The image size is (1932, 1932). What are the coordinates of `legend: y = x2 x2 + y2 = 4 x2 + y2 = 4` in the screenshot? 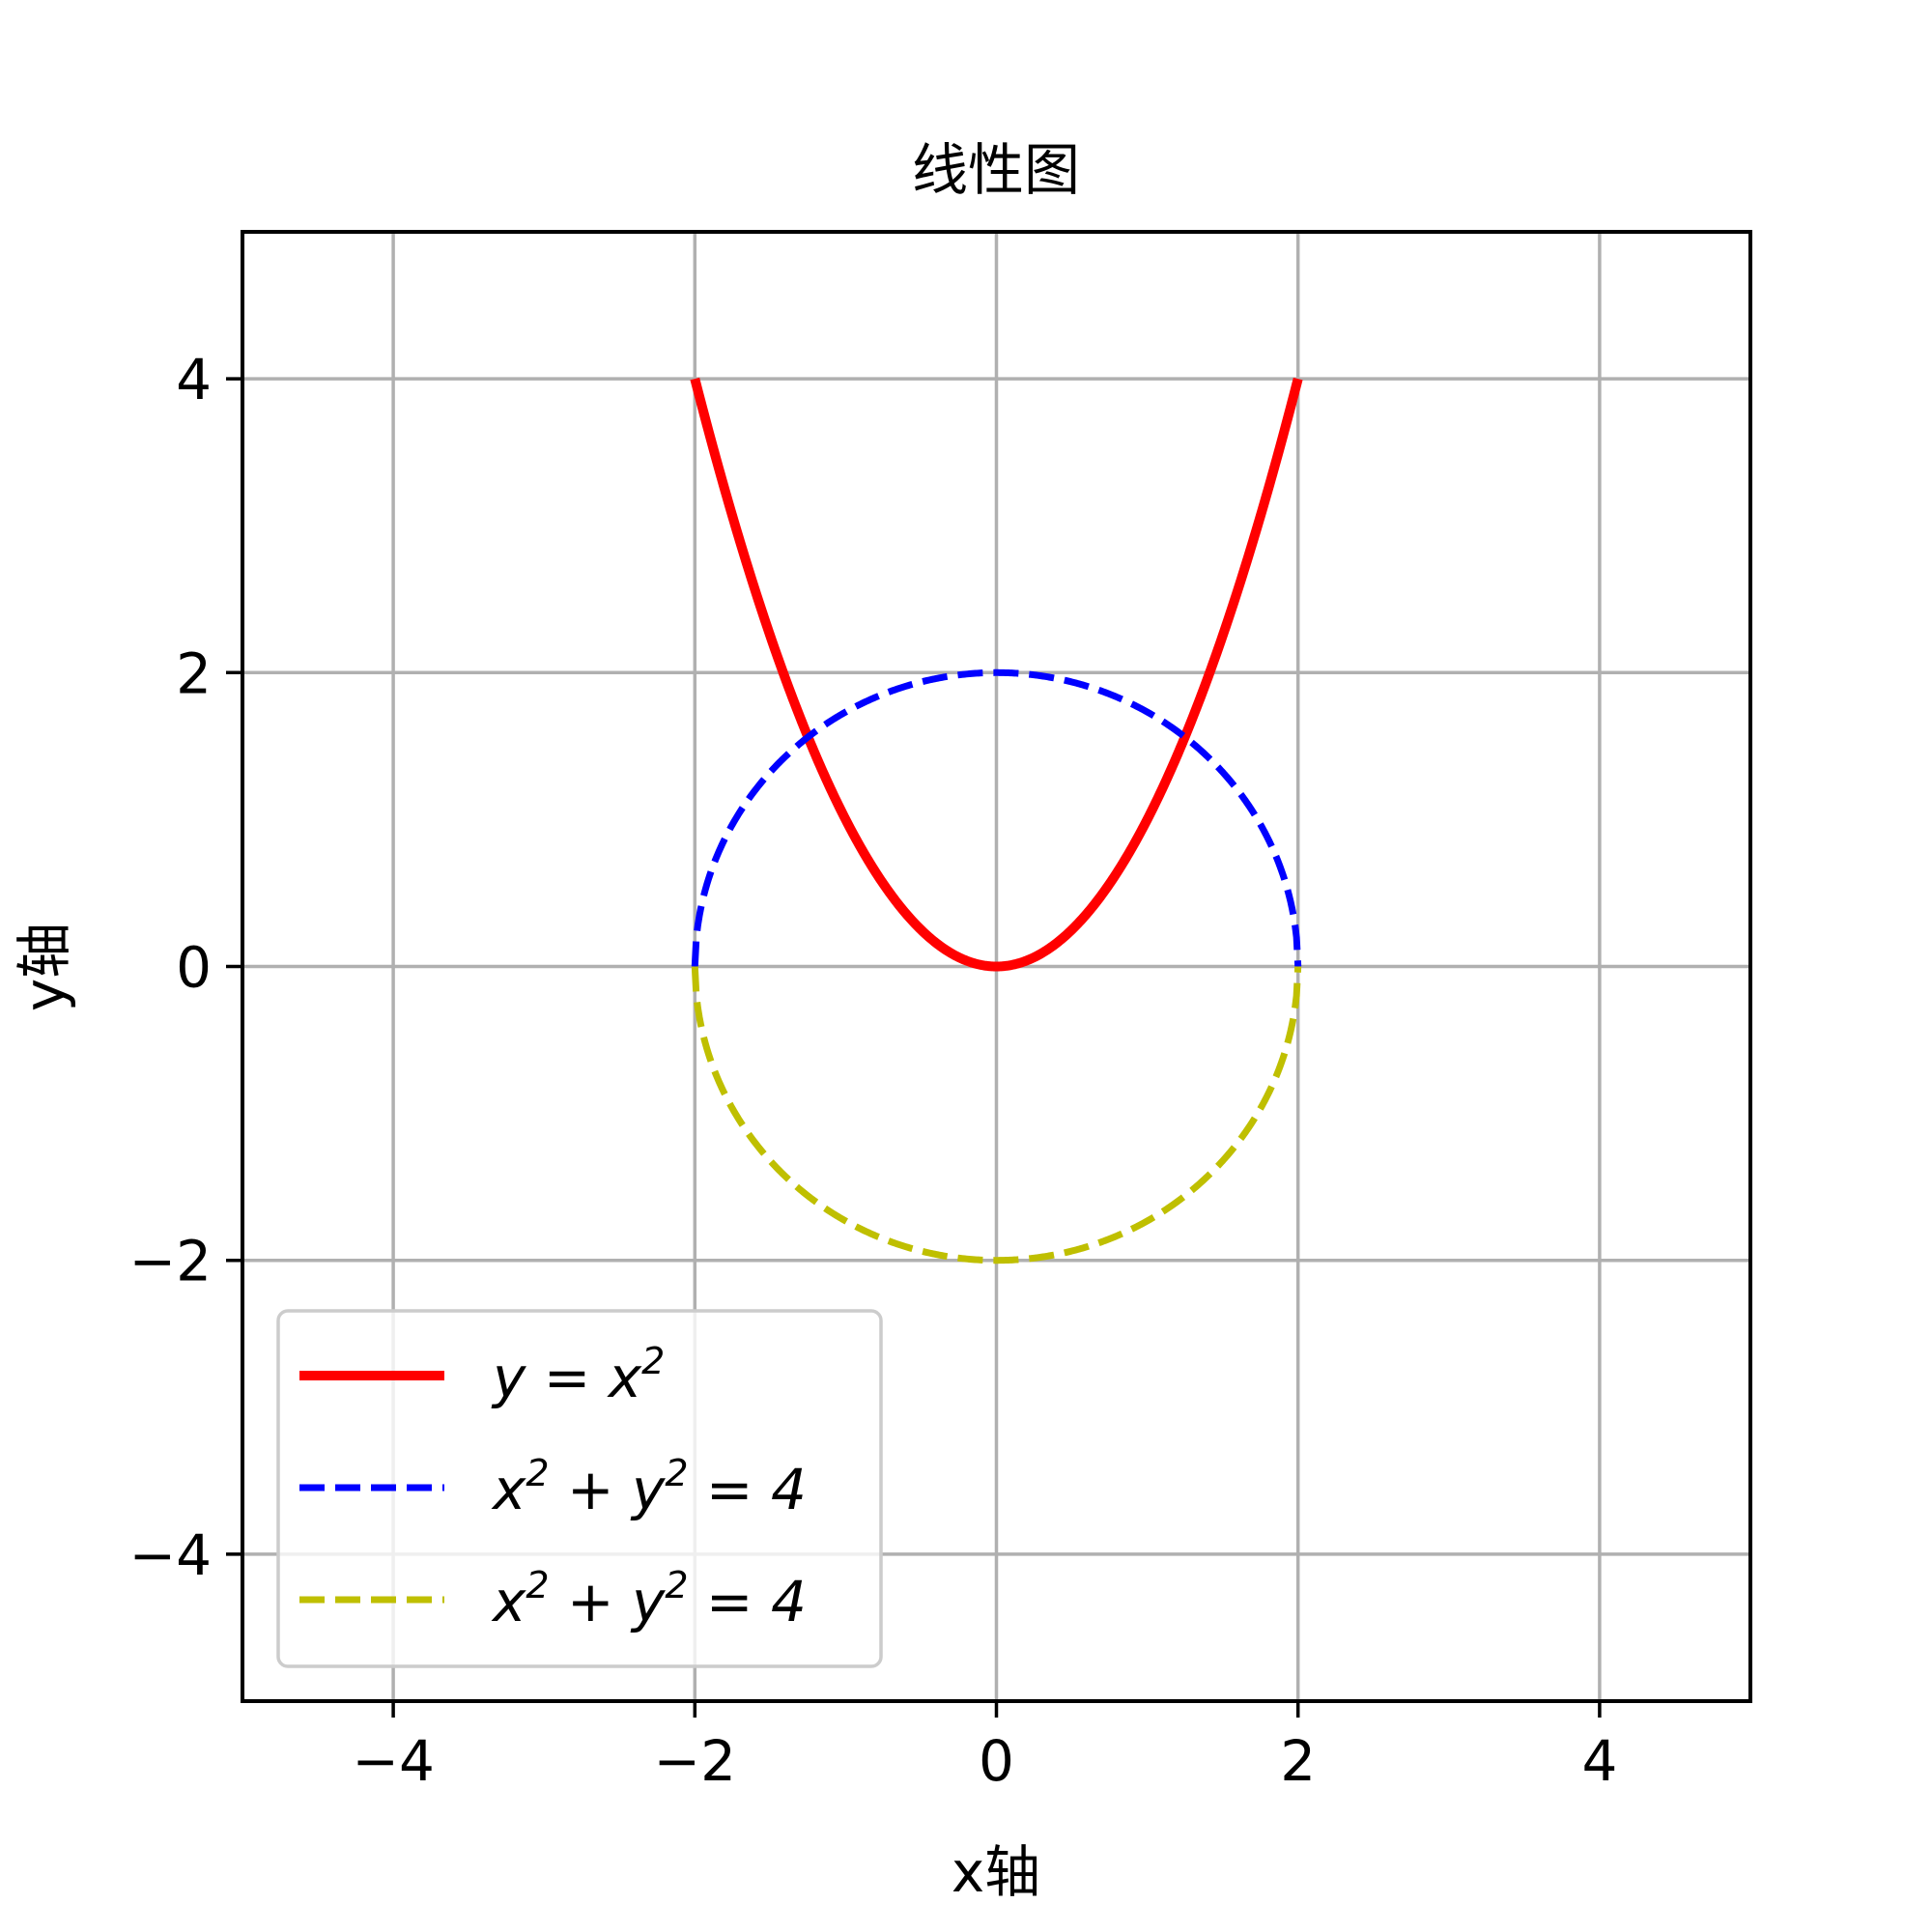 It's located at (579, 1488).